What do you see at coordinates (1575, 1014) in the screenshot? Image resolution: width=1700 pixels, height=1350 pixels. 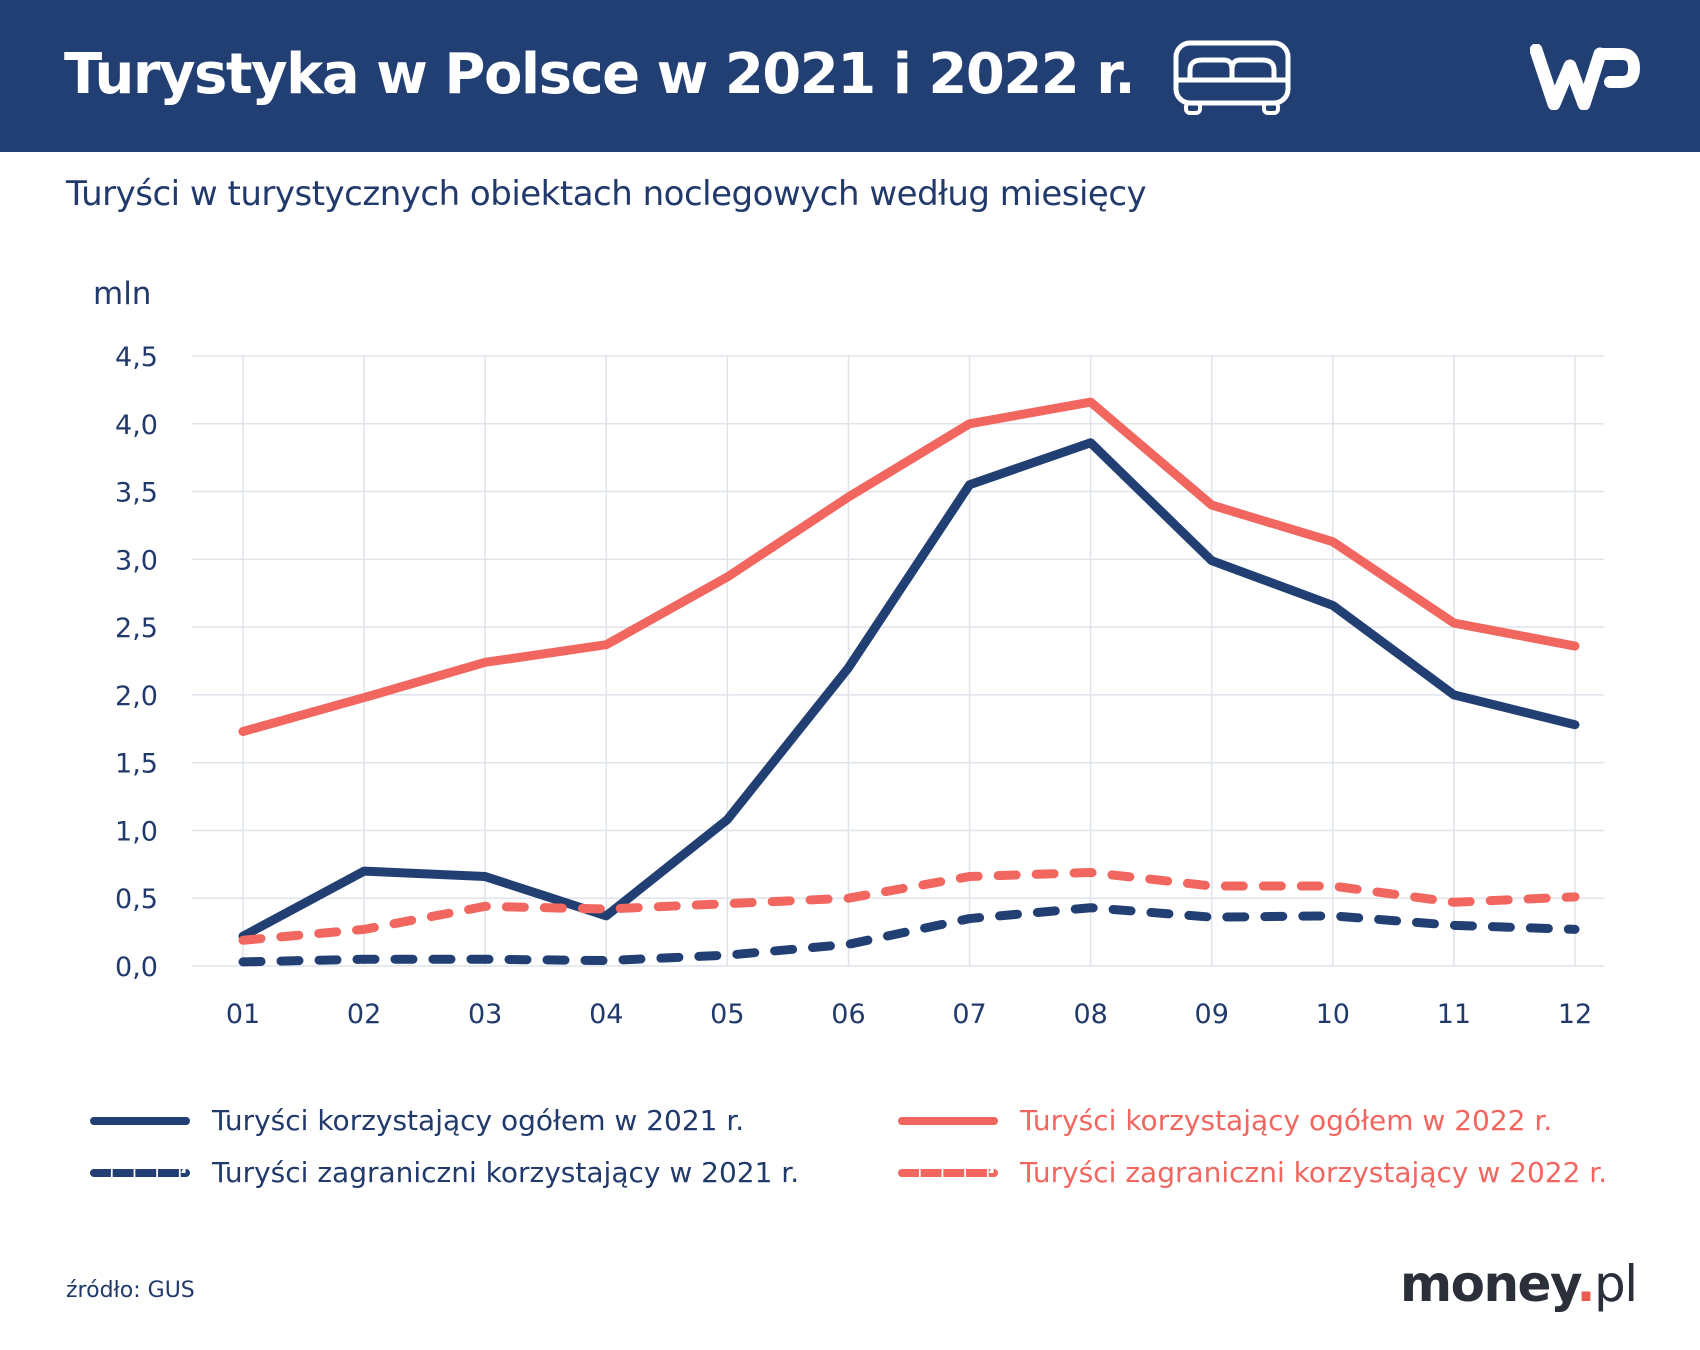 I see `x-tick-label: 12` at bounding box center [1575, 1014].